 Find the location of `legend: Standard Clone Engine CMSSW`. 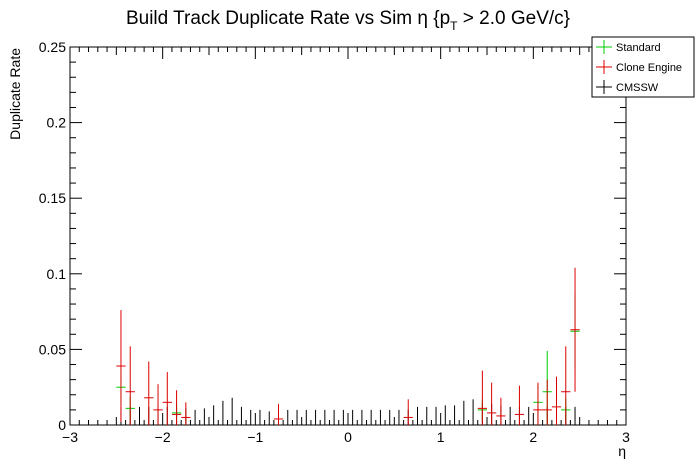

legend: Standard Clone Engine CMSSW is located at coordinates (643, 67).